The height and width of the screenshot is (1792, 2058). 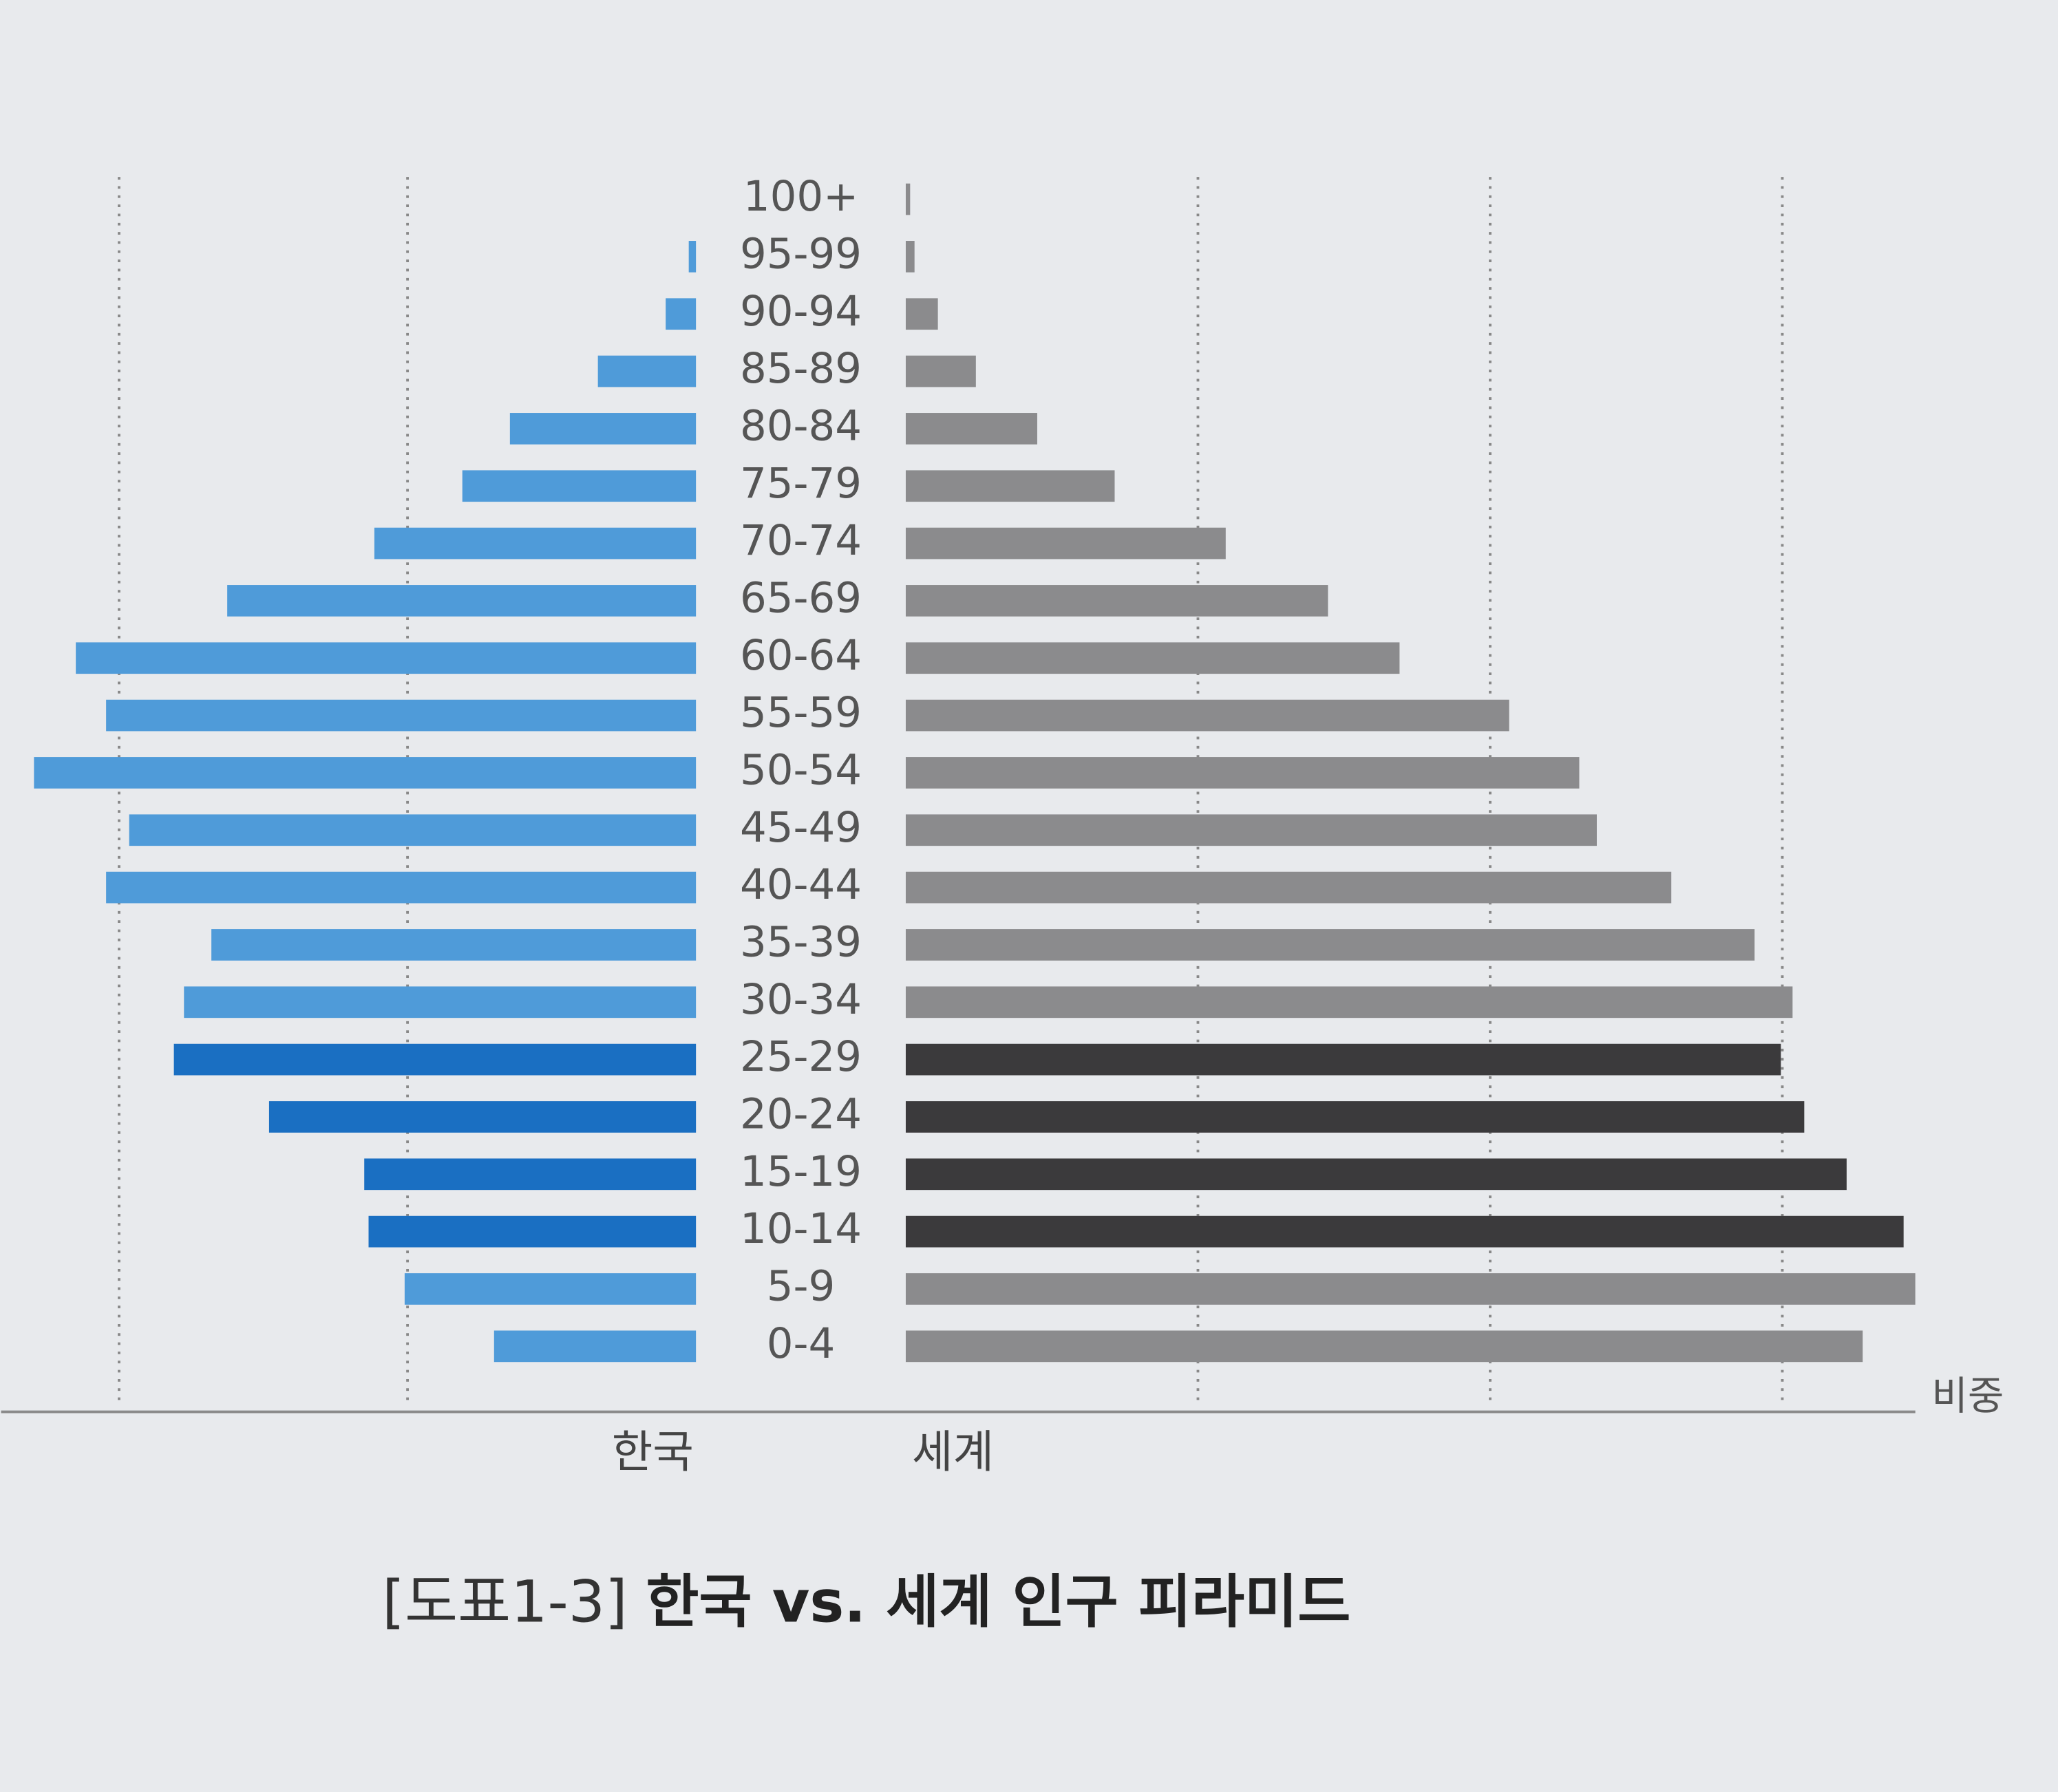 I want to click on figure-label: [도표1-3], so click(x=504, y=1602).